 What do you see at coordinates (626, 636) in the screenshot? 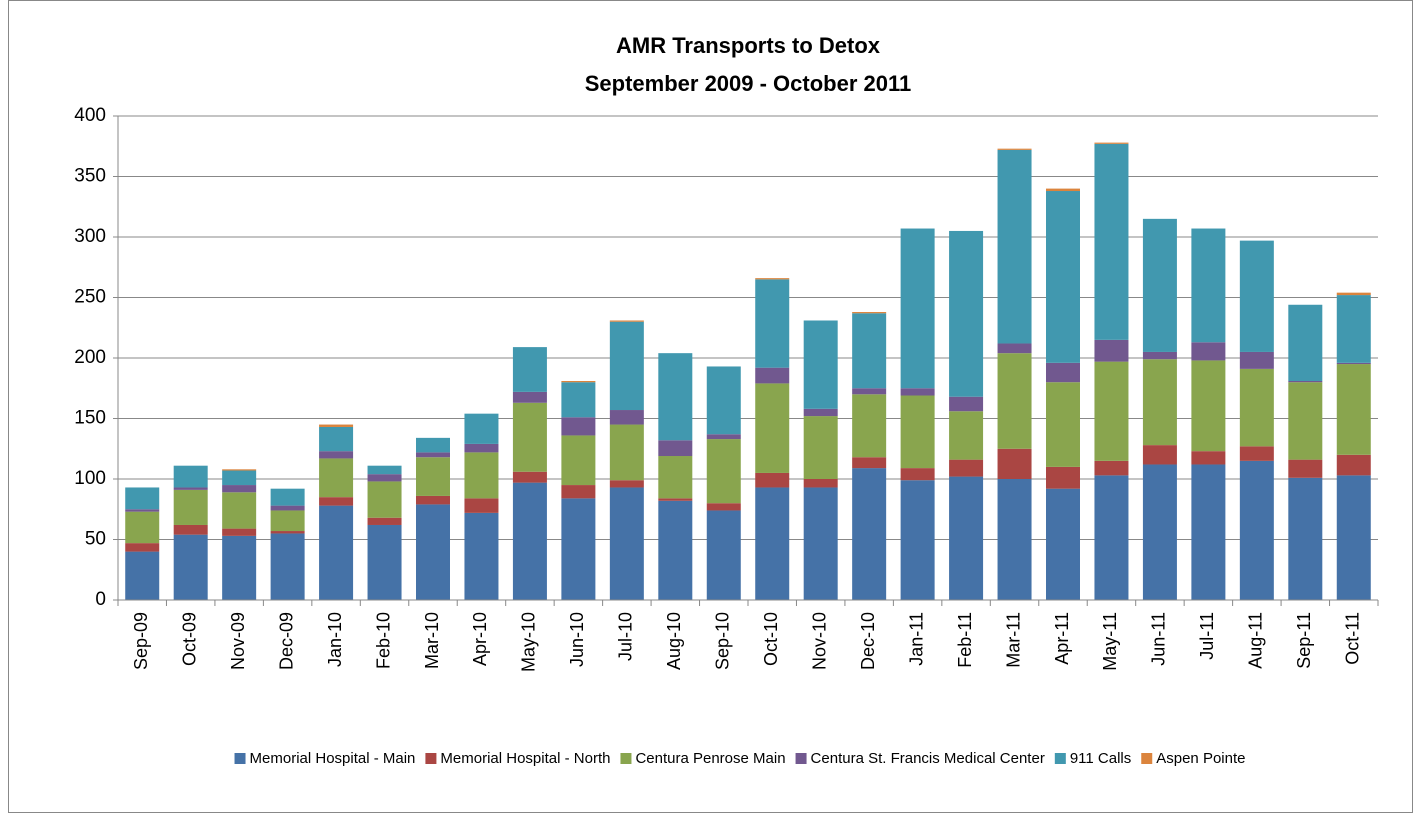
I see `x-tick-label: Jul-10` at bounding box center [626, 636].